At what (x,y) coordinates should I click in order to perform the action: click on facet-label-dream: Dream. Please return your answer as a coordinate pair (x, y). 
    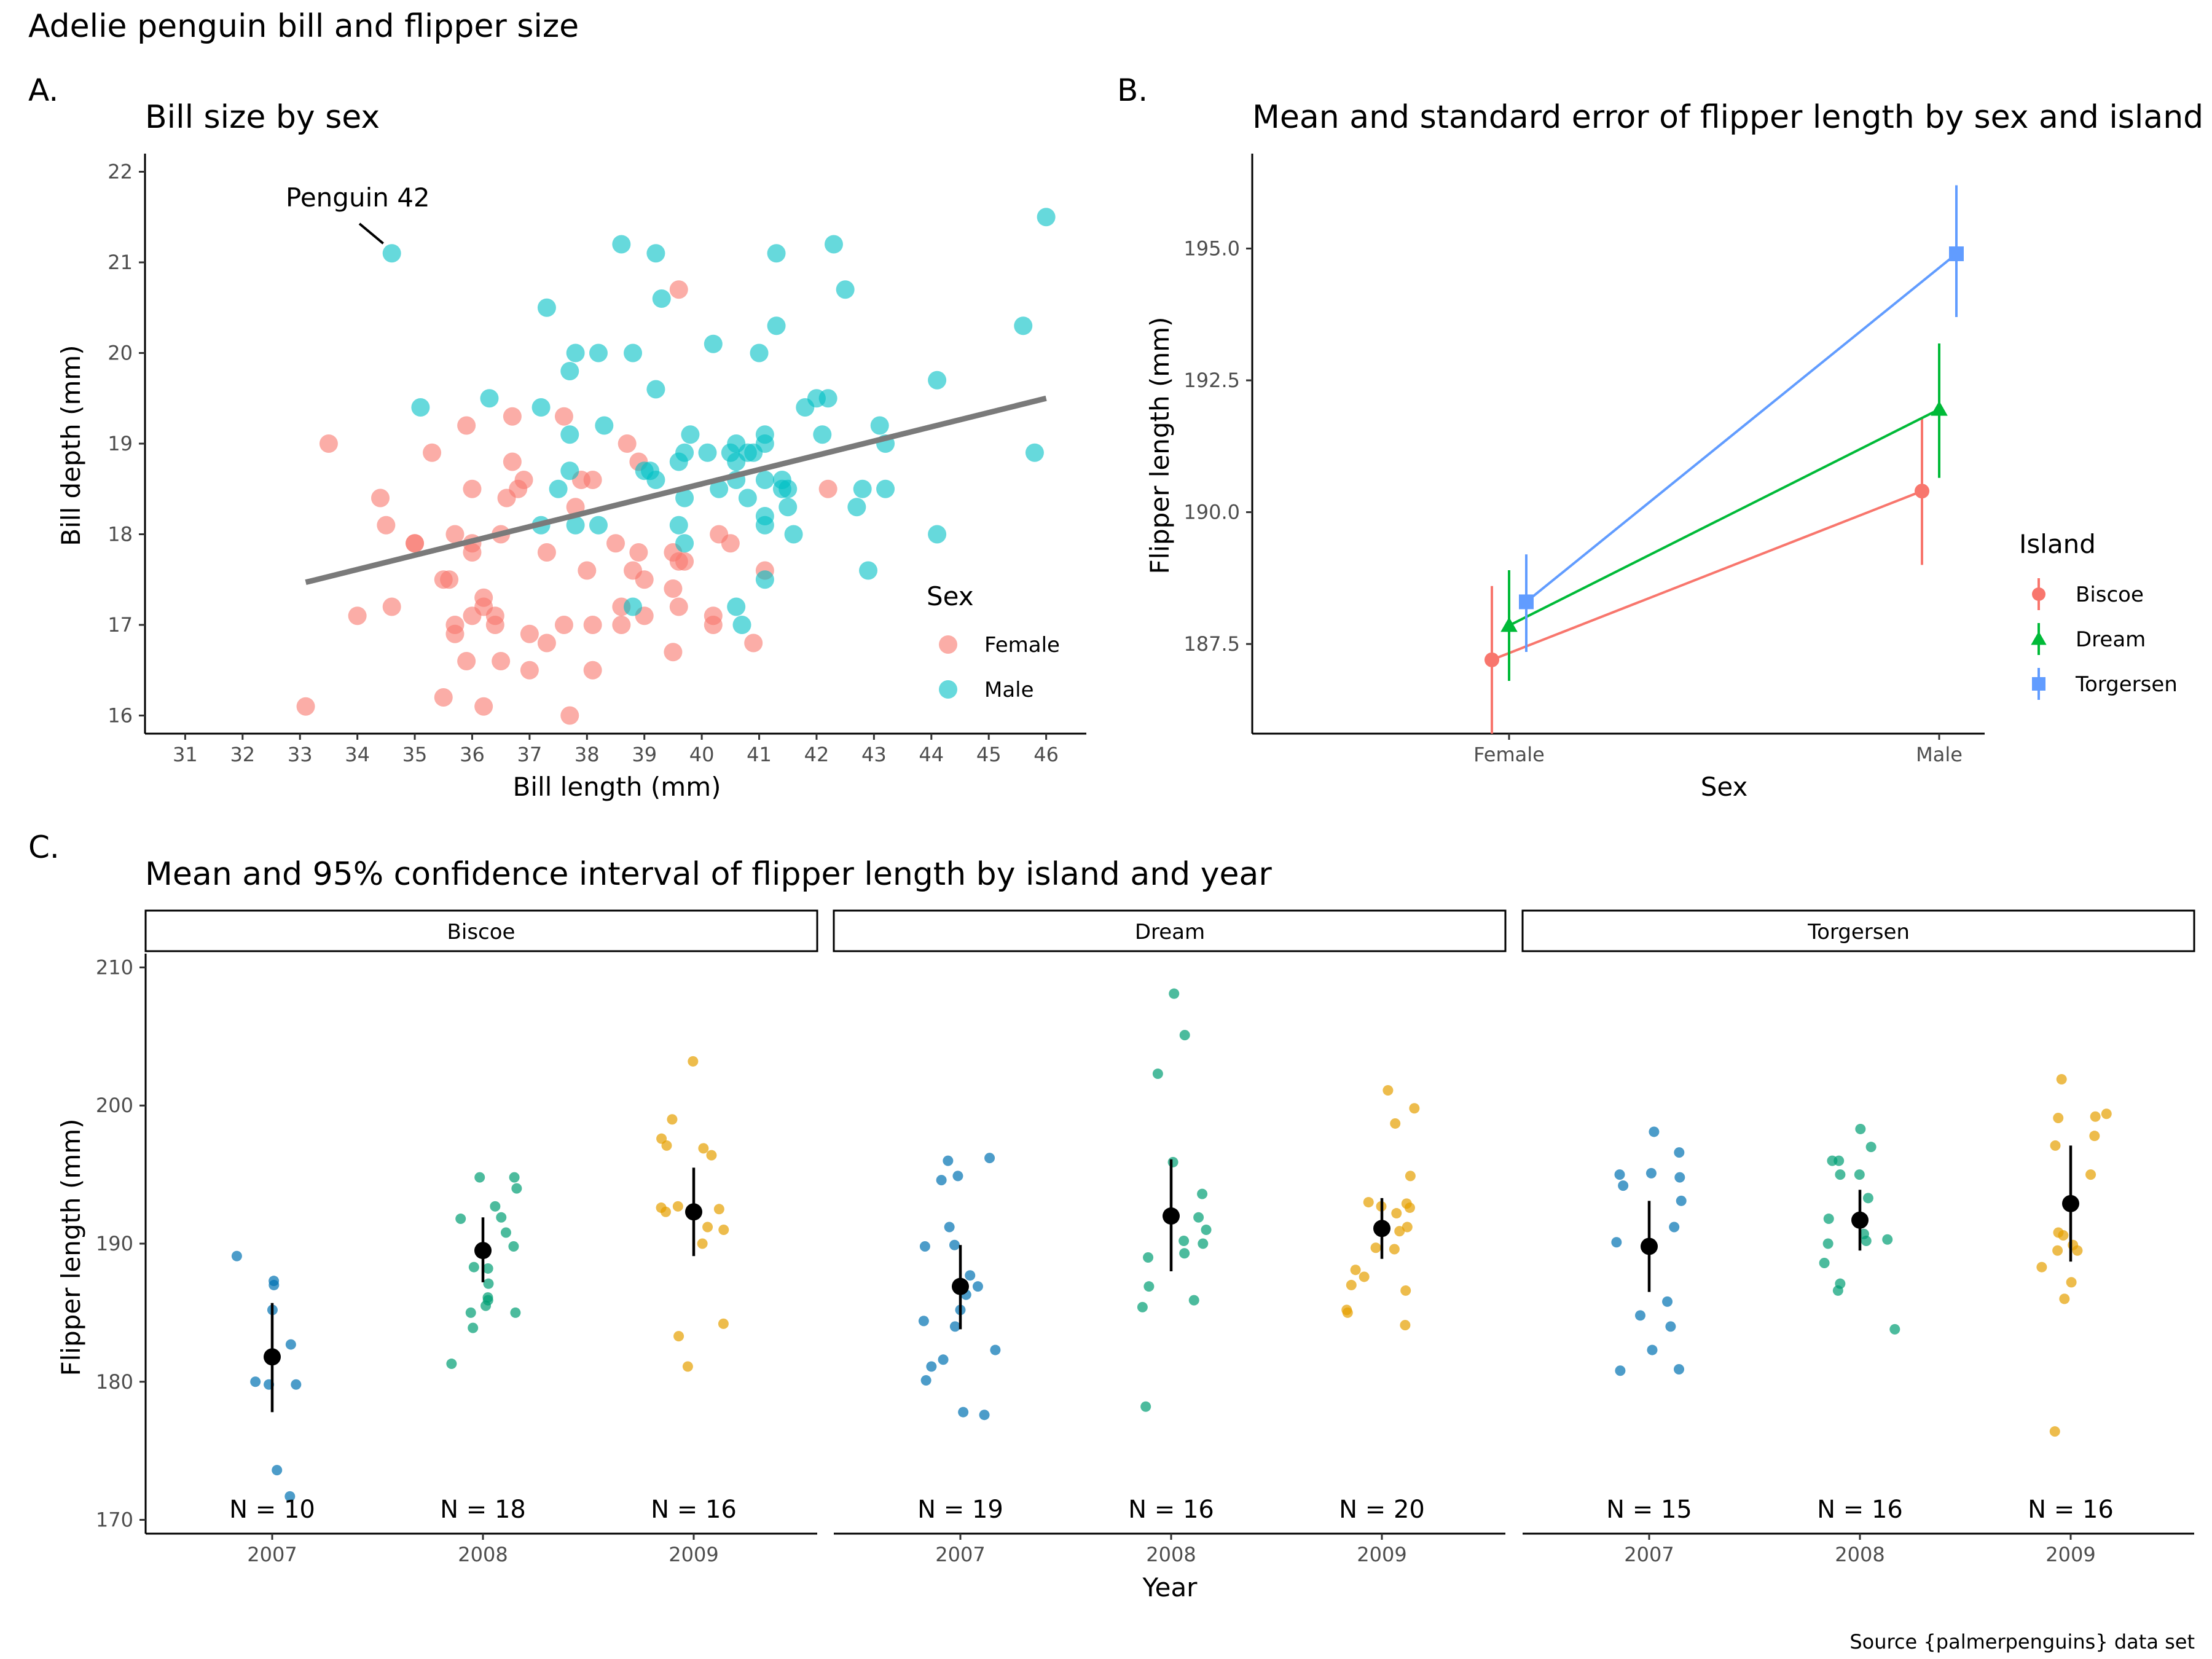
    Looking at the image, I should click on (1170, 932).